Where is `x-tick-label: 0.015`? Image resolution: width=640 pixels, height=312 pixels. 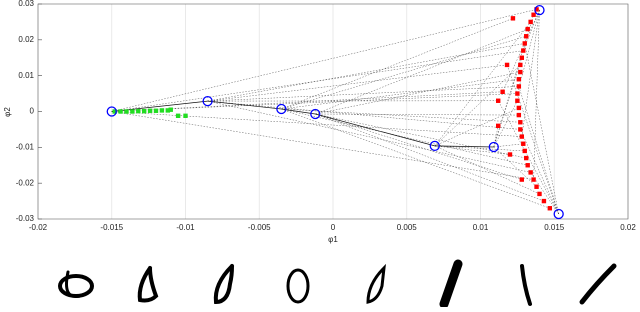 x-tick-label: 0.015 is located at coordinates (554, 227).